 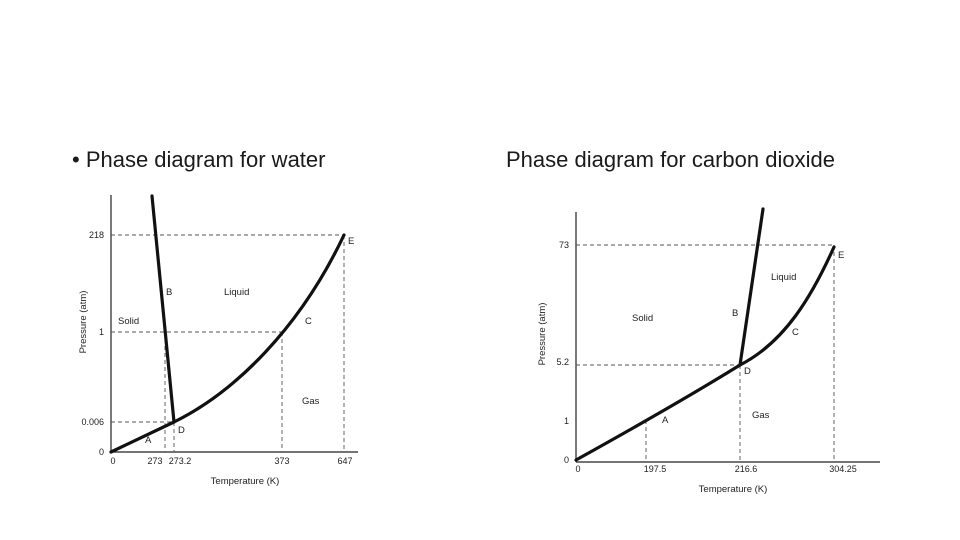 I want to click on co2-x-axis-title: Temperature (K), so click(x=733, y=489).